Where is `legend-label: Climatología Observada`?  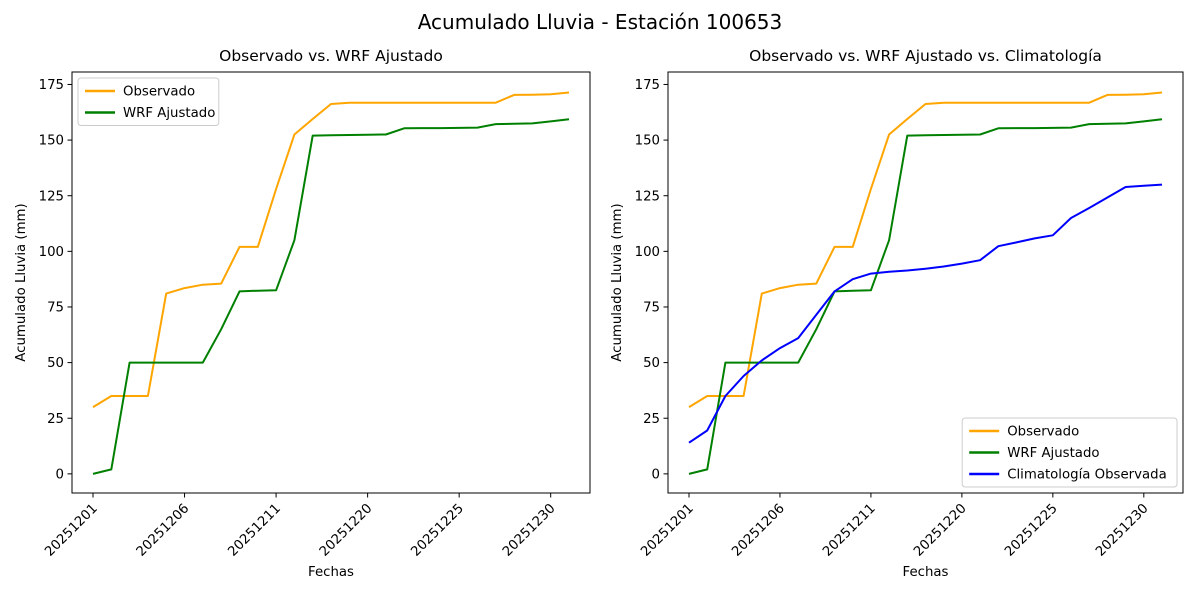
legend-label: Climatología Observada is located at coordinates (1087, 475).